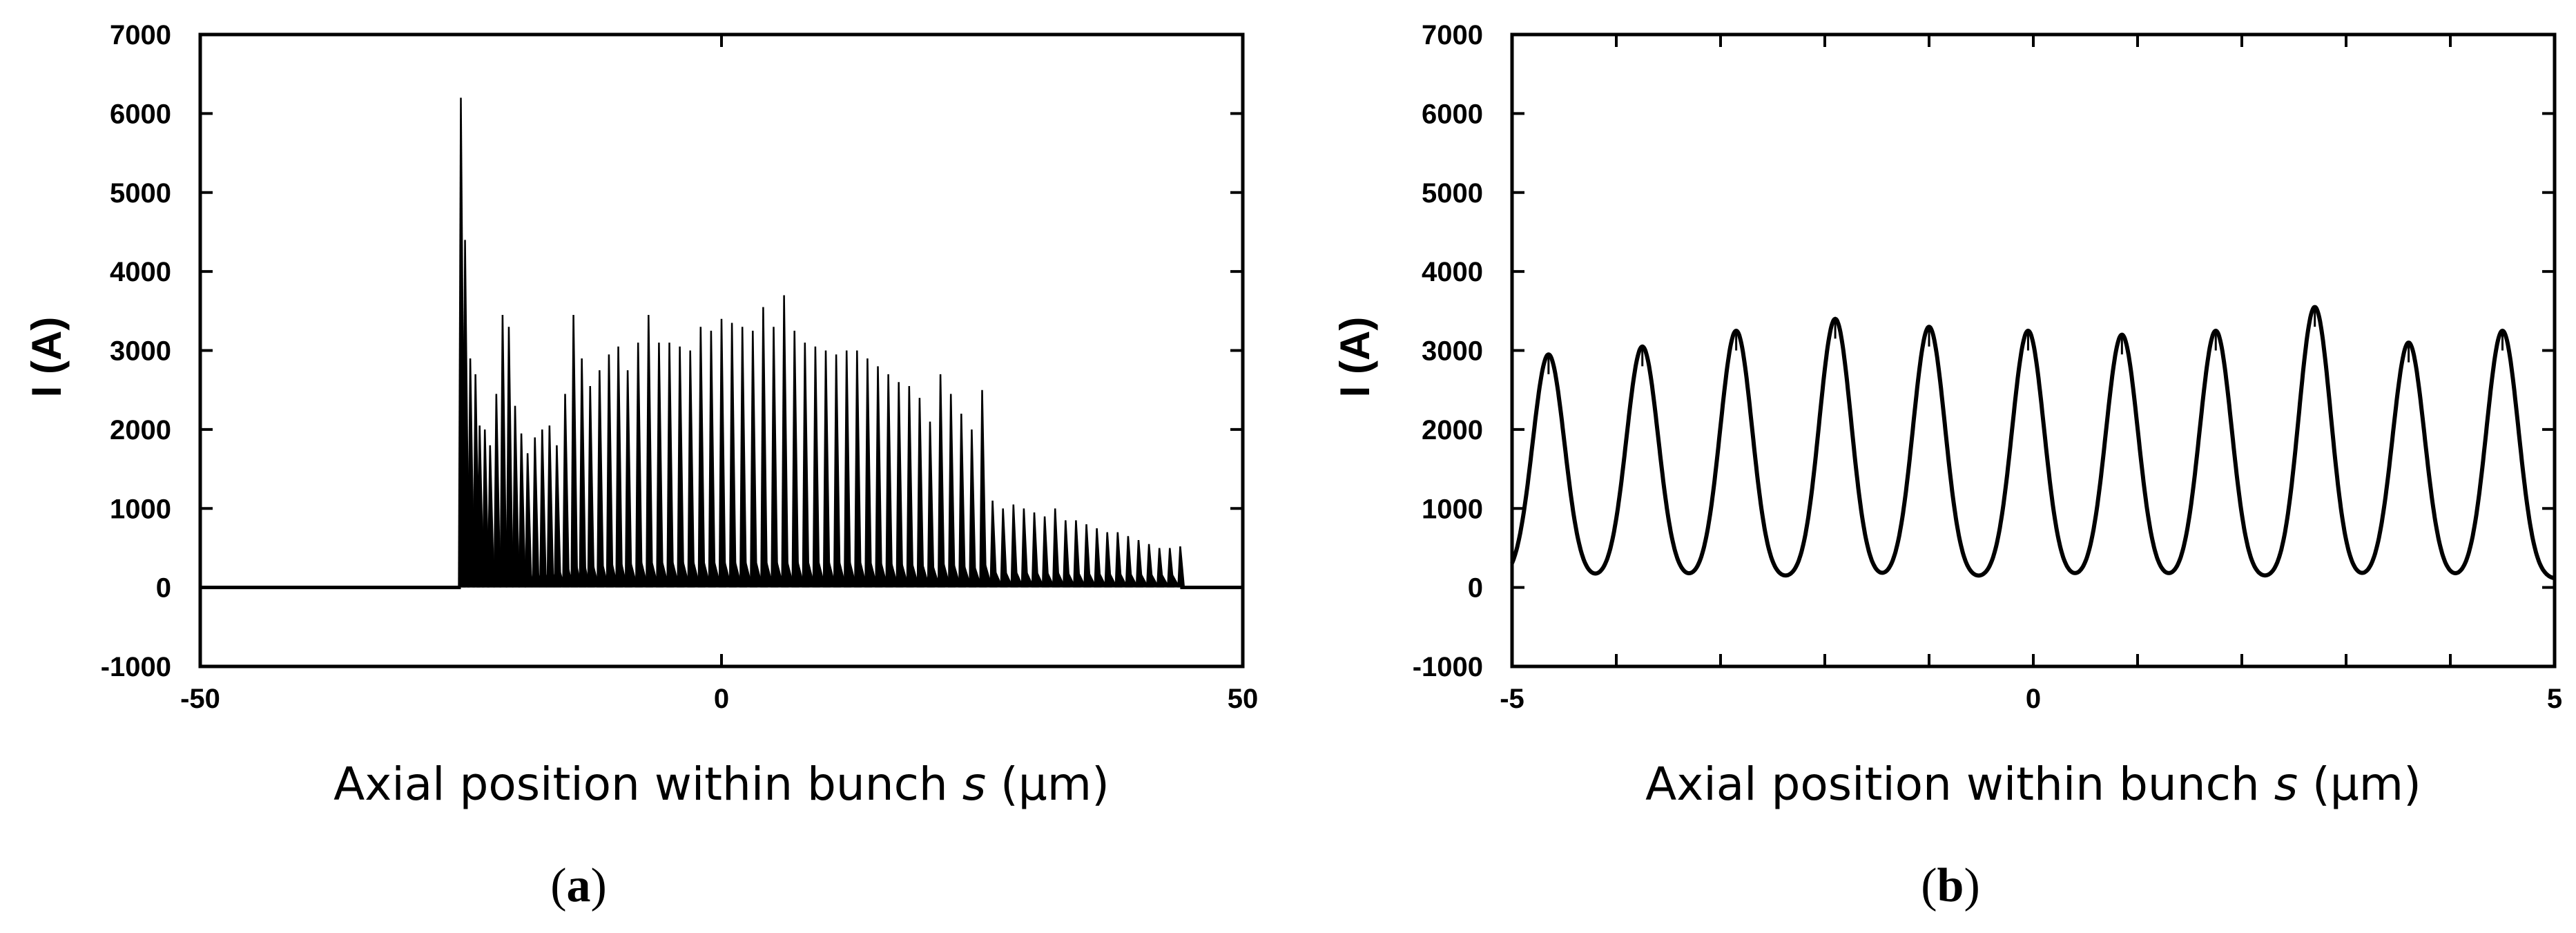 This screenshot has width=2576, height=933. Describe the element at coordinates (578, 885) in the screenshot. I see `panel-caption-a: (a)` at that location.